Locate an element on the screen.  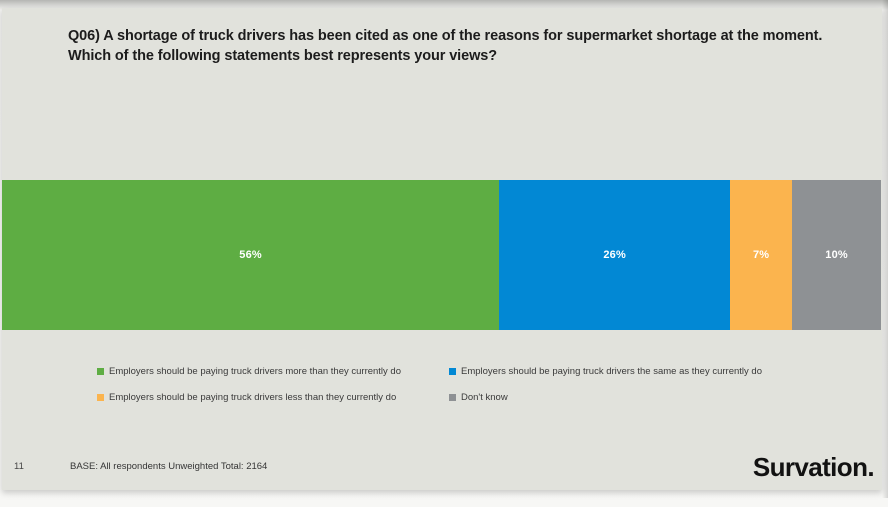
page-number: 11 is located at coordinates (19, 466).